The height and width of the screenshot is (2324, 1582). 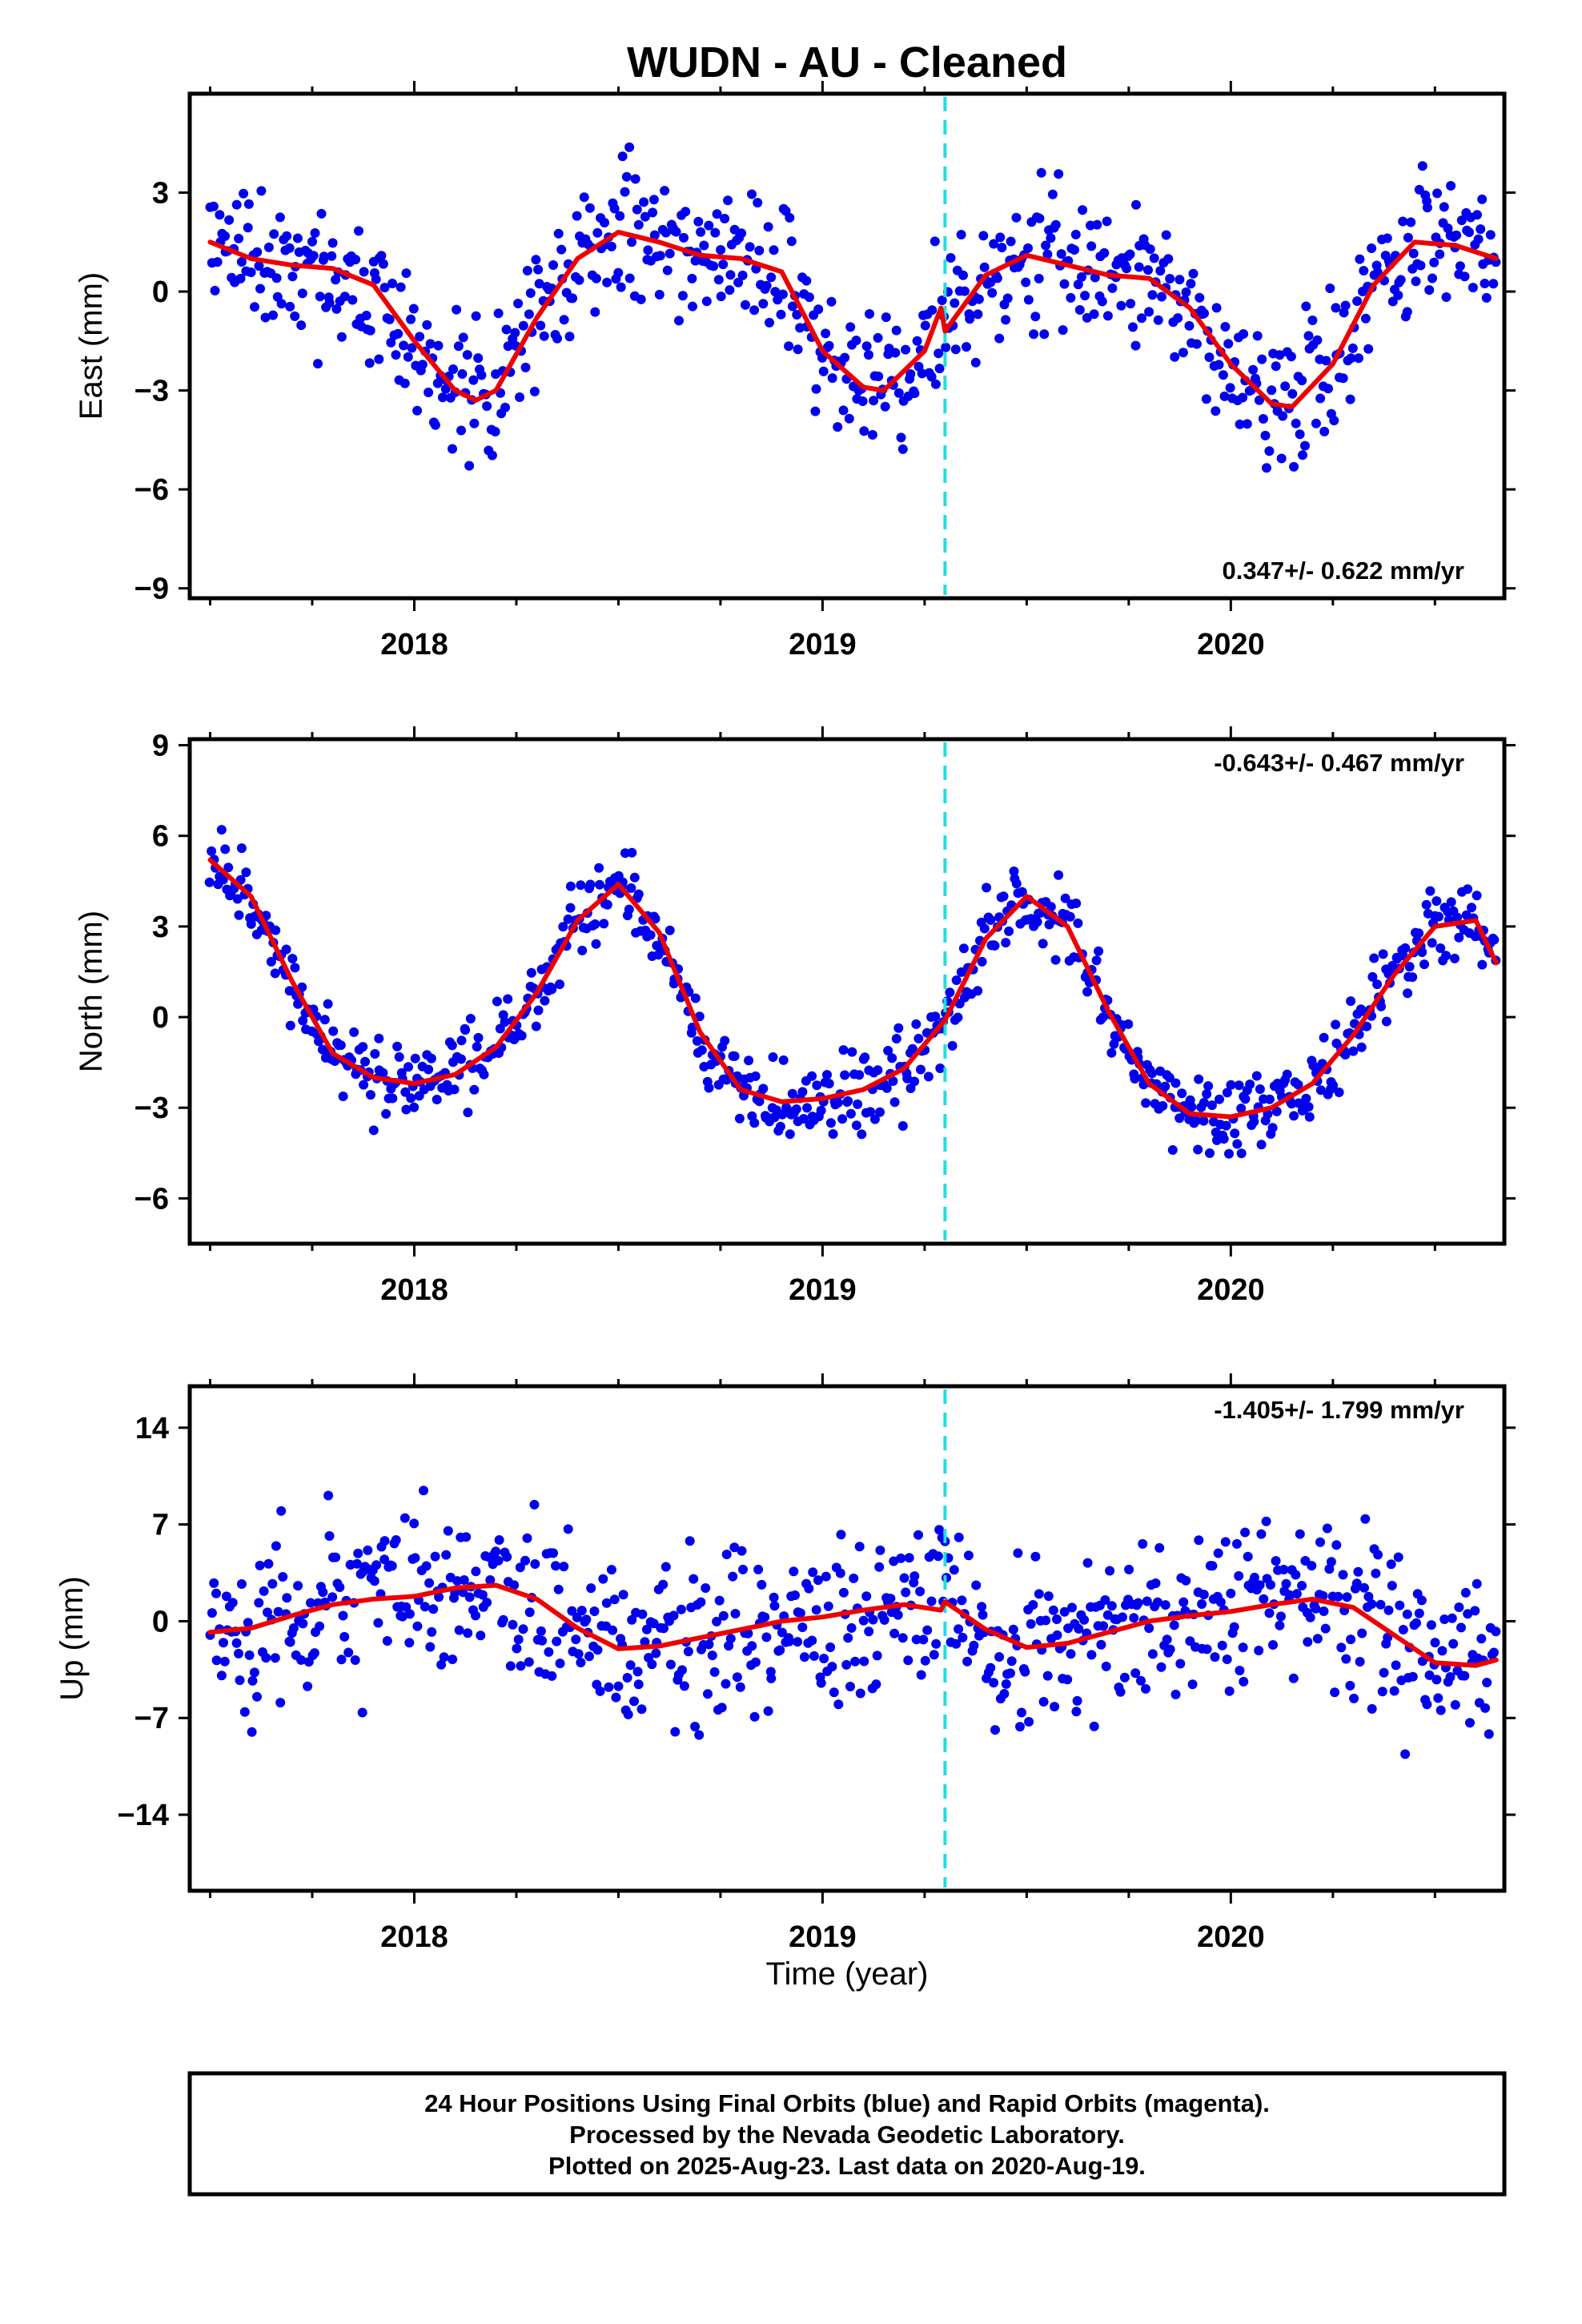 What do you see at coordinates (152, 1718) in the screenshot?
I see `up-y-tick-label: −7` at bounding box center [152, 1718].